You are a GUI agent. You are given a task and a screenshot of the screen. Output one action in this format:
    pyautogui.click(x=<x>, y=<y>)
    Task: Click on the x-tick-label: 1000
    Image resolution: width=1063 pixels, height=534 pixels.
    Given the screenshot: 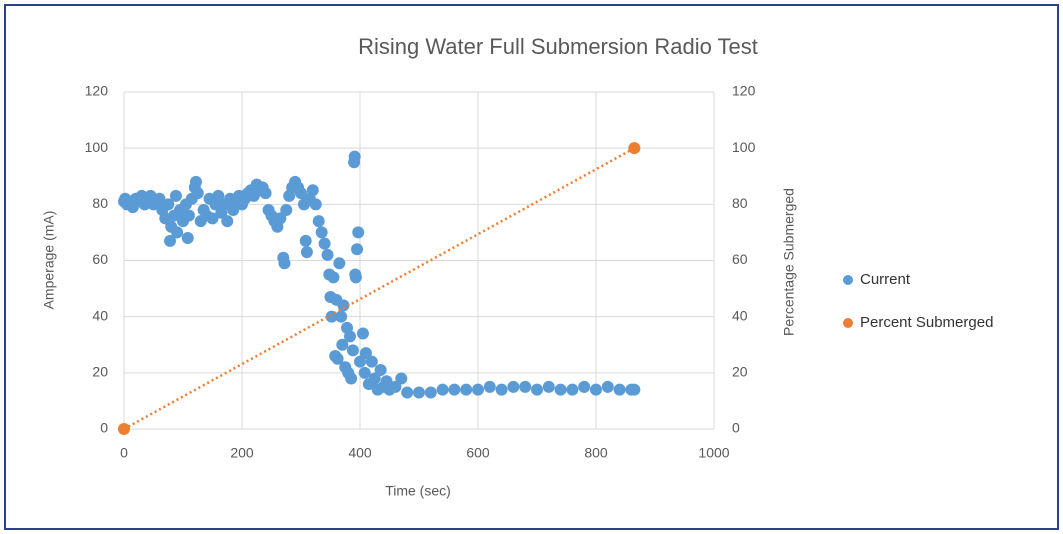 What is the action you would take?
    pyautogui.click(x=713, y=453)
    